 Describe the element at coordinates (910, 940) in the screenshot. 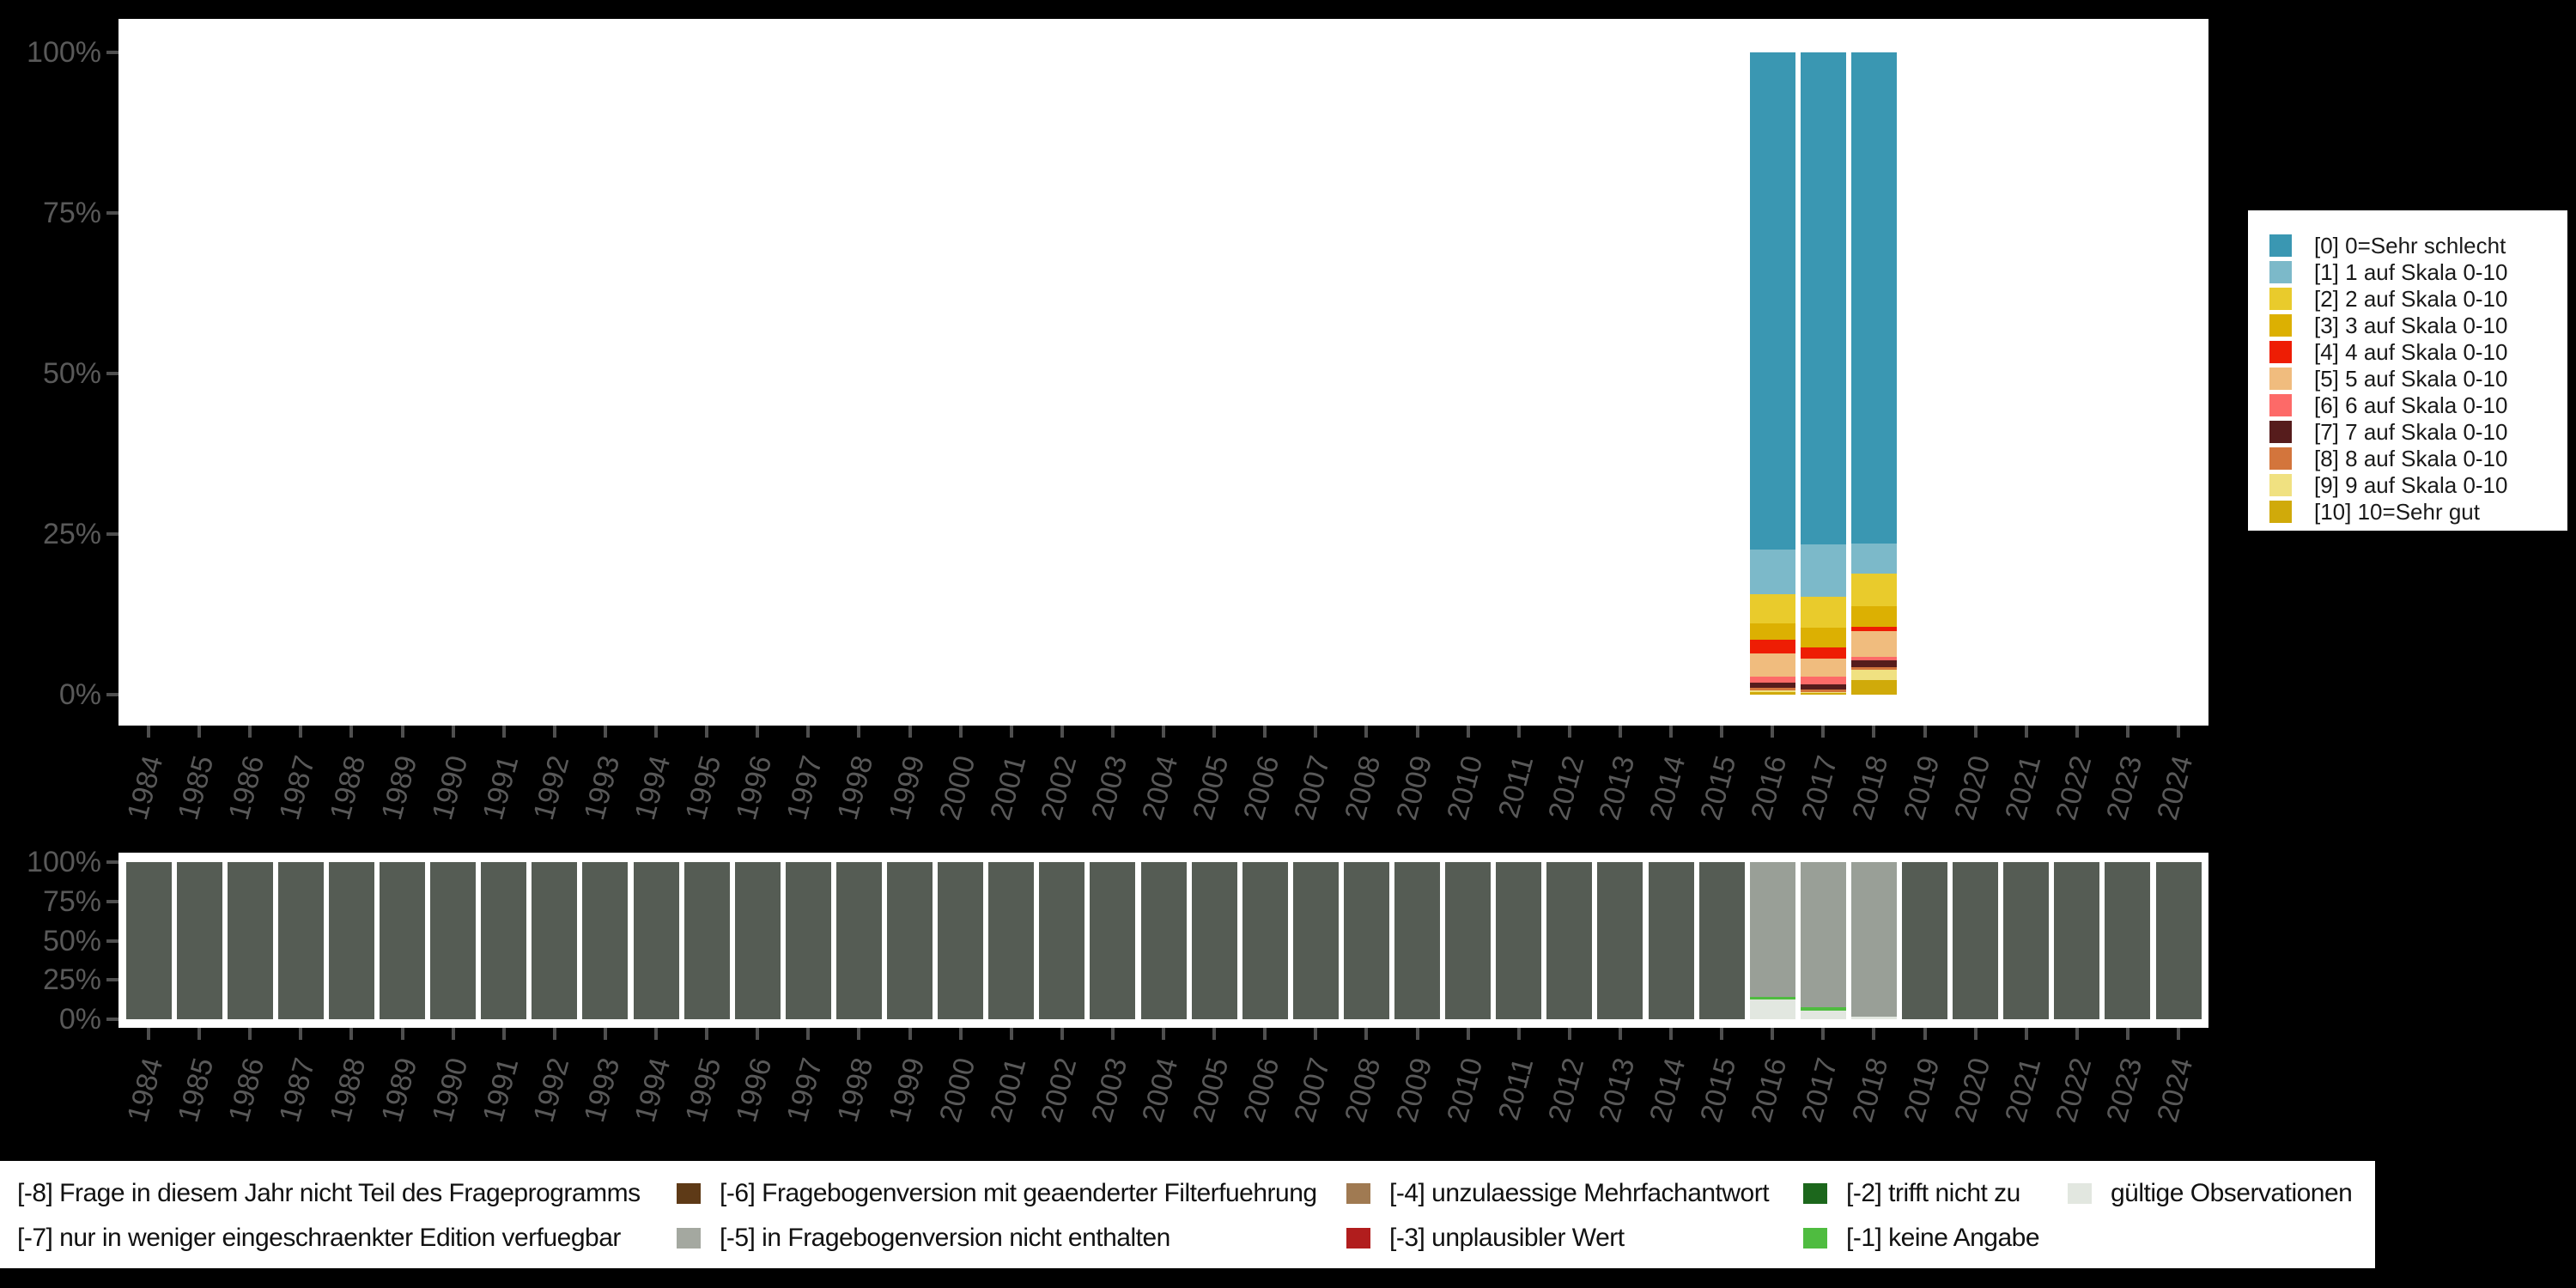

I see `bar-missing-1999` at that location.